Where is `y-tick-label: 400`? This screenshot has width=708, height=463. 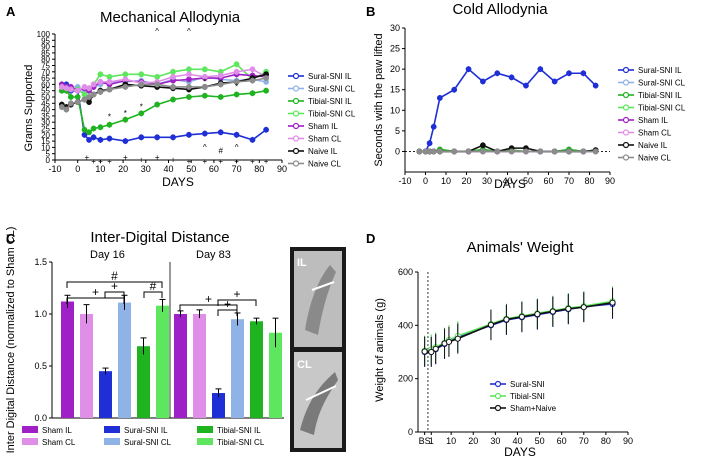
y-tick-label: 400 is located at coordinates (405, 325).